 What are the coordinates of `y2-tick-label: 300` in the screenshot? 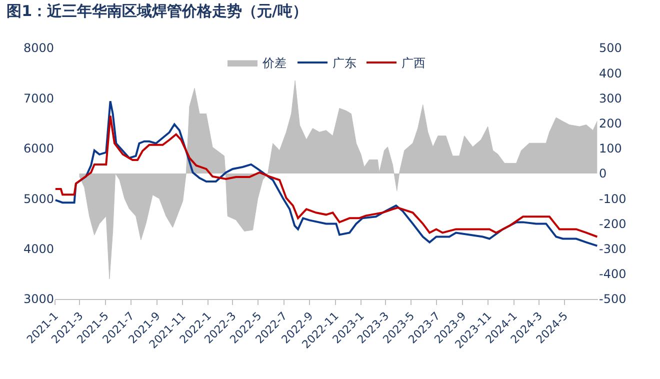 It's located at (610, 98).